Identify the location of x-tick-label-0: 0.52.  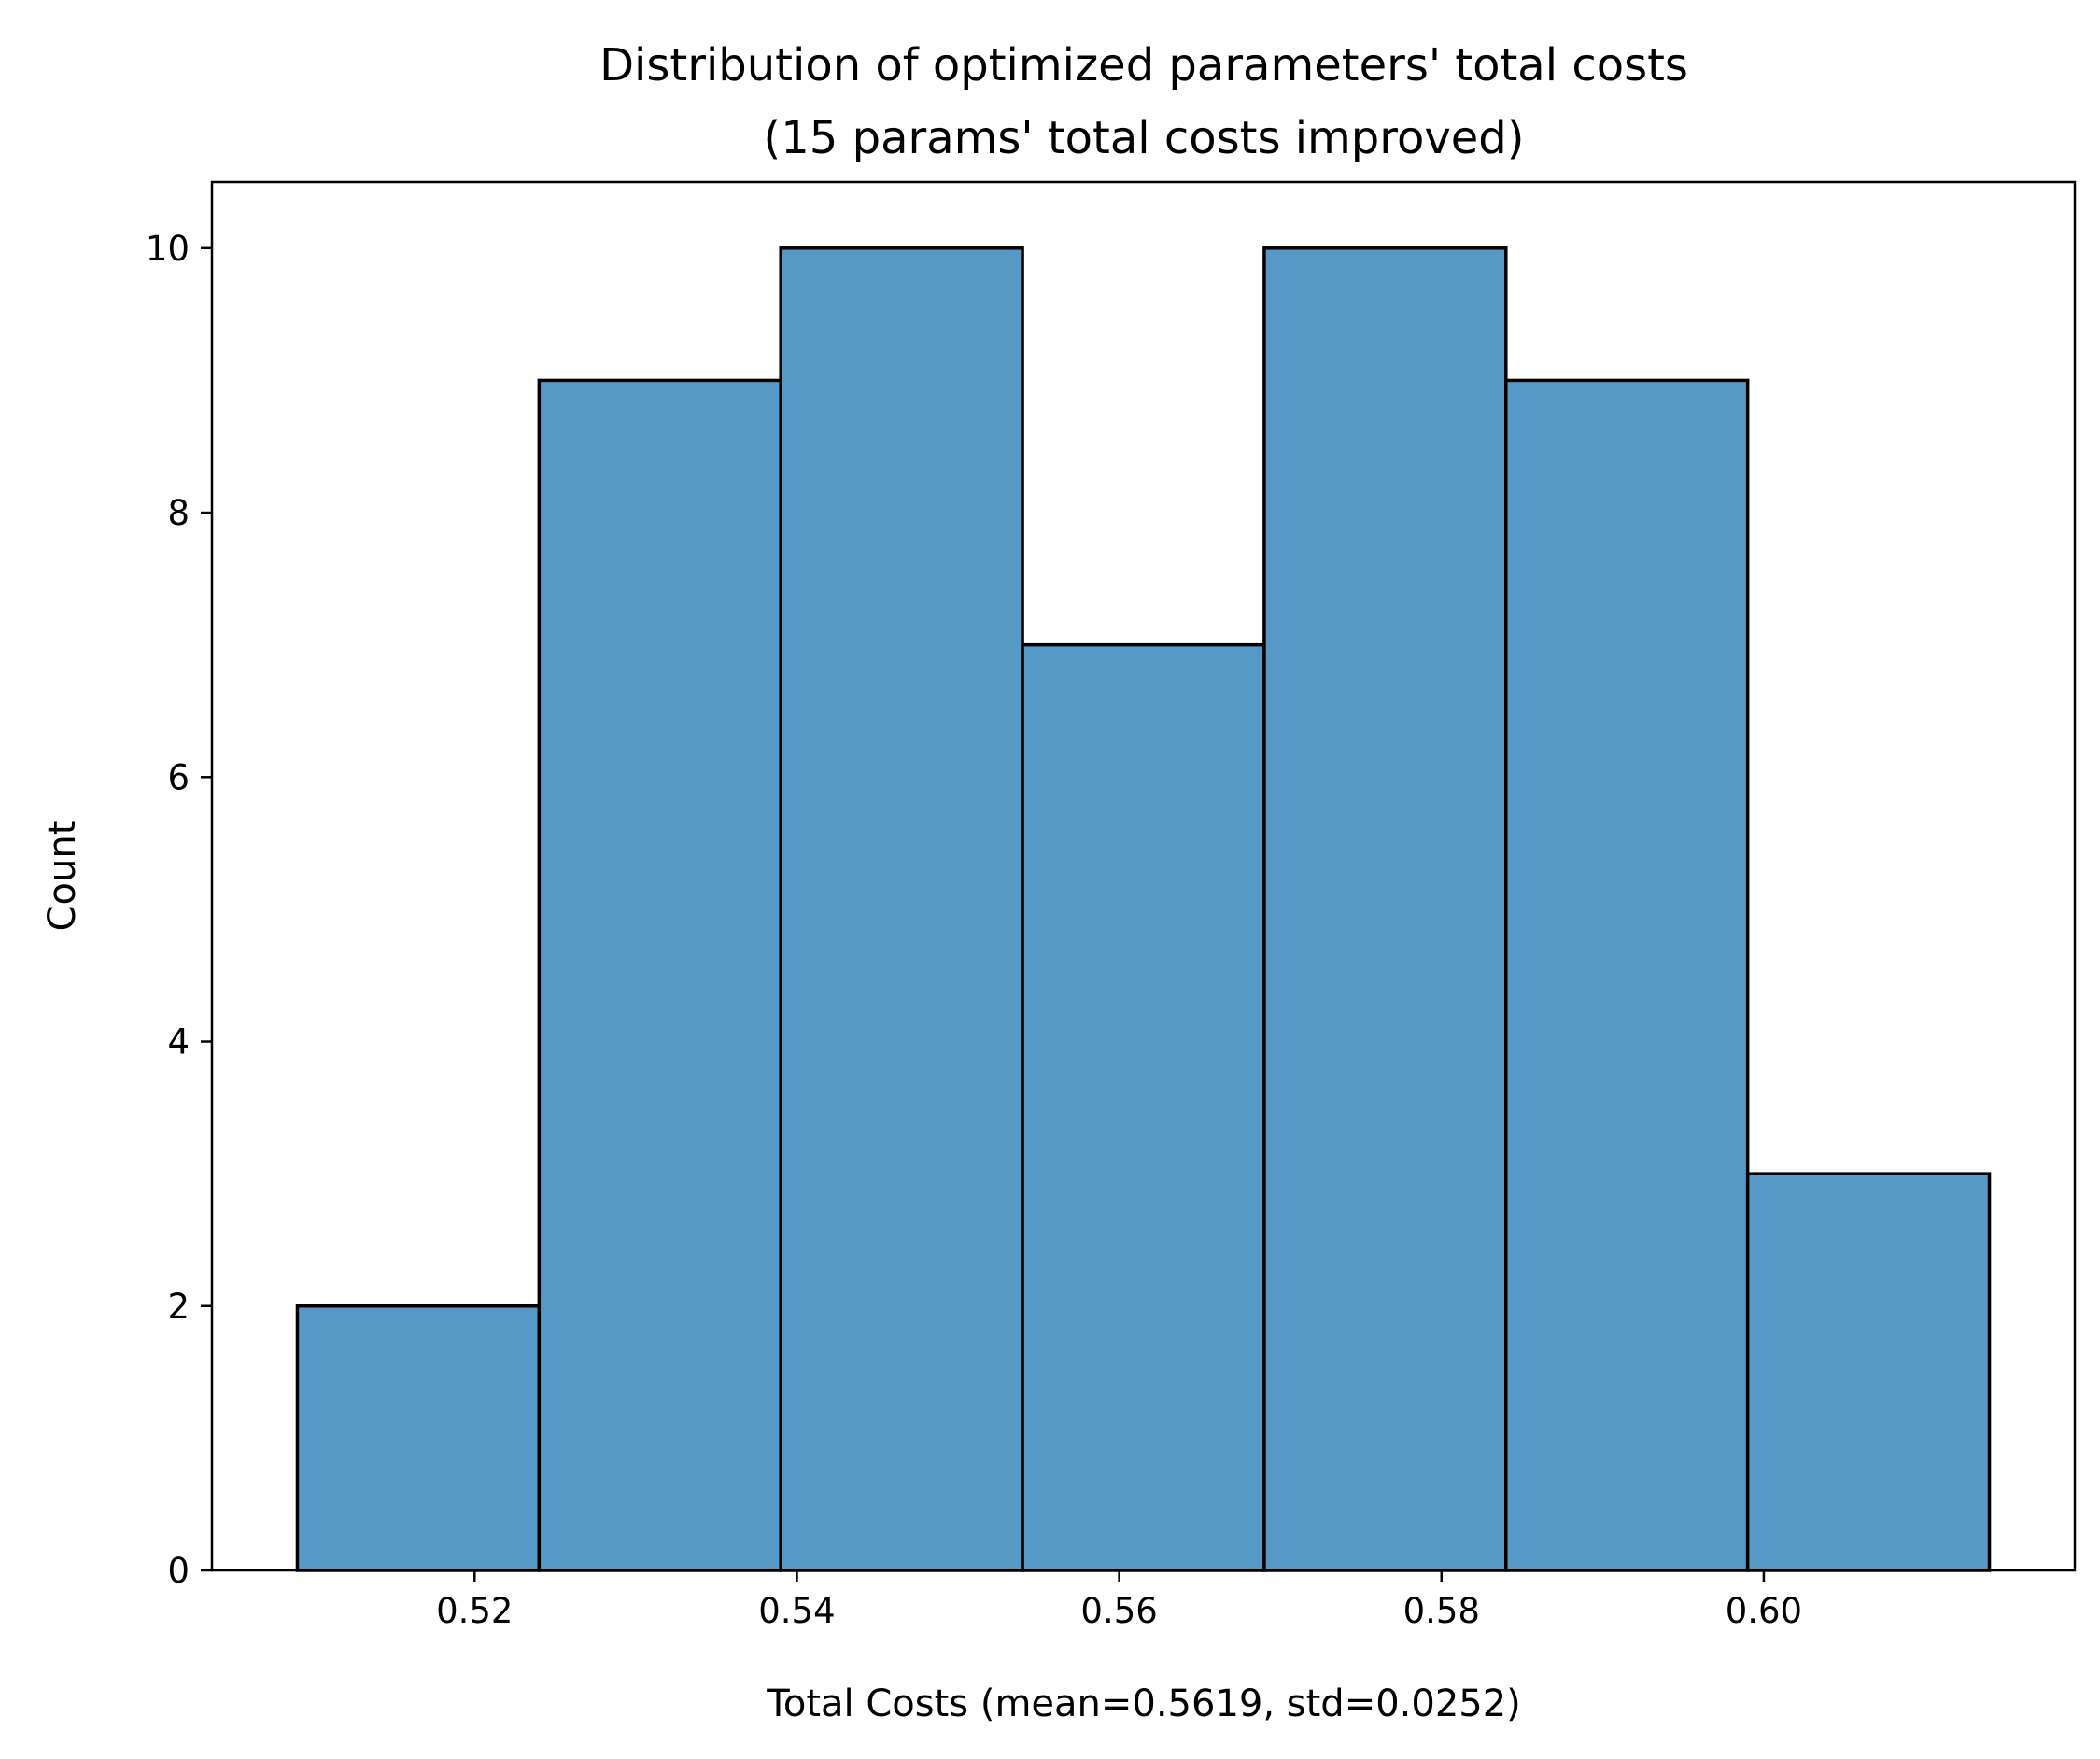
(474, 1611).